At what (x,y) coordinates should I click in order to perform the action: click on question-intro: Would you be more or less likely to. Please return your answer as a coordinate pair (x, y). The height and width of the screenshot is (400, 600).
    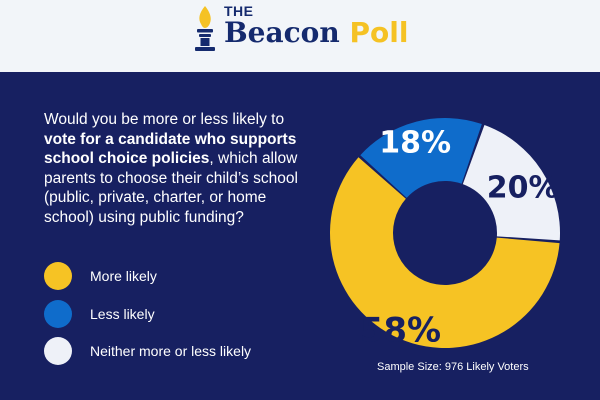
    Looking at the image, I should click on (164, 119).